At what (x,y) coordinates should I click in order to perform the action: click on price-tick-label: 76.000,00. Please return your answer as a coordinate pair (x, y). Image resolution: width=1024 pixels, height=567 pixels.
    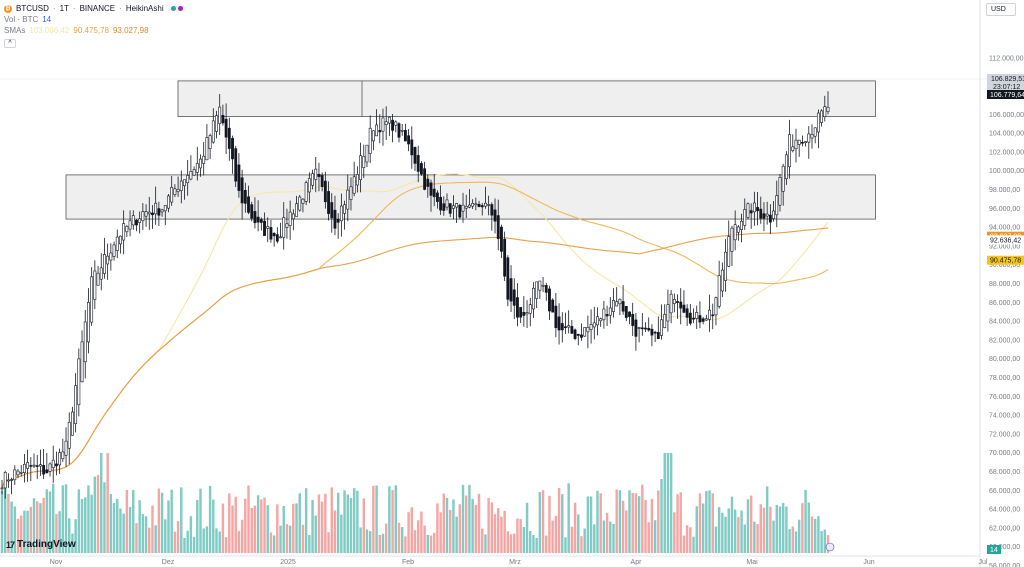
    Looking at the image, I should click on (1004, 397).